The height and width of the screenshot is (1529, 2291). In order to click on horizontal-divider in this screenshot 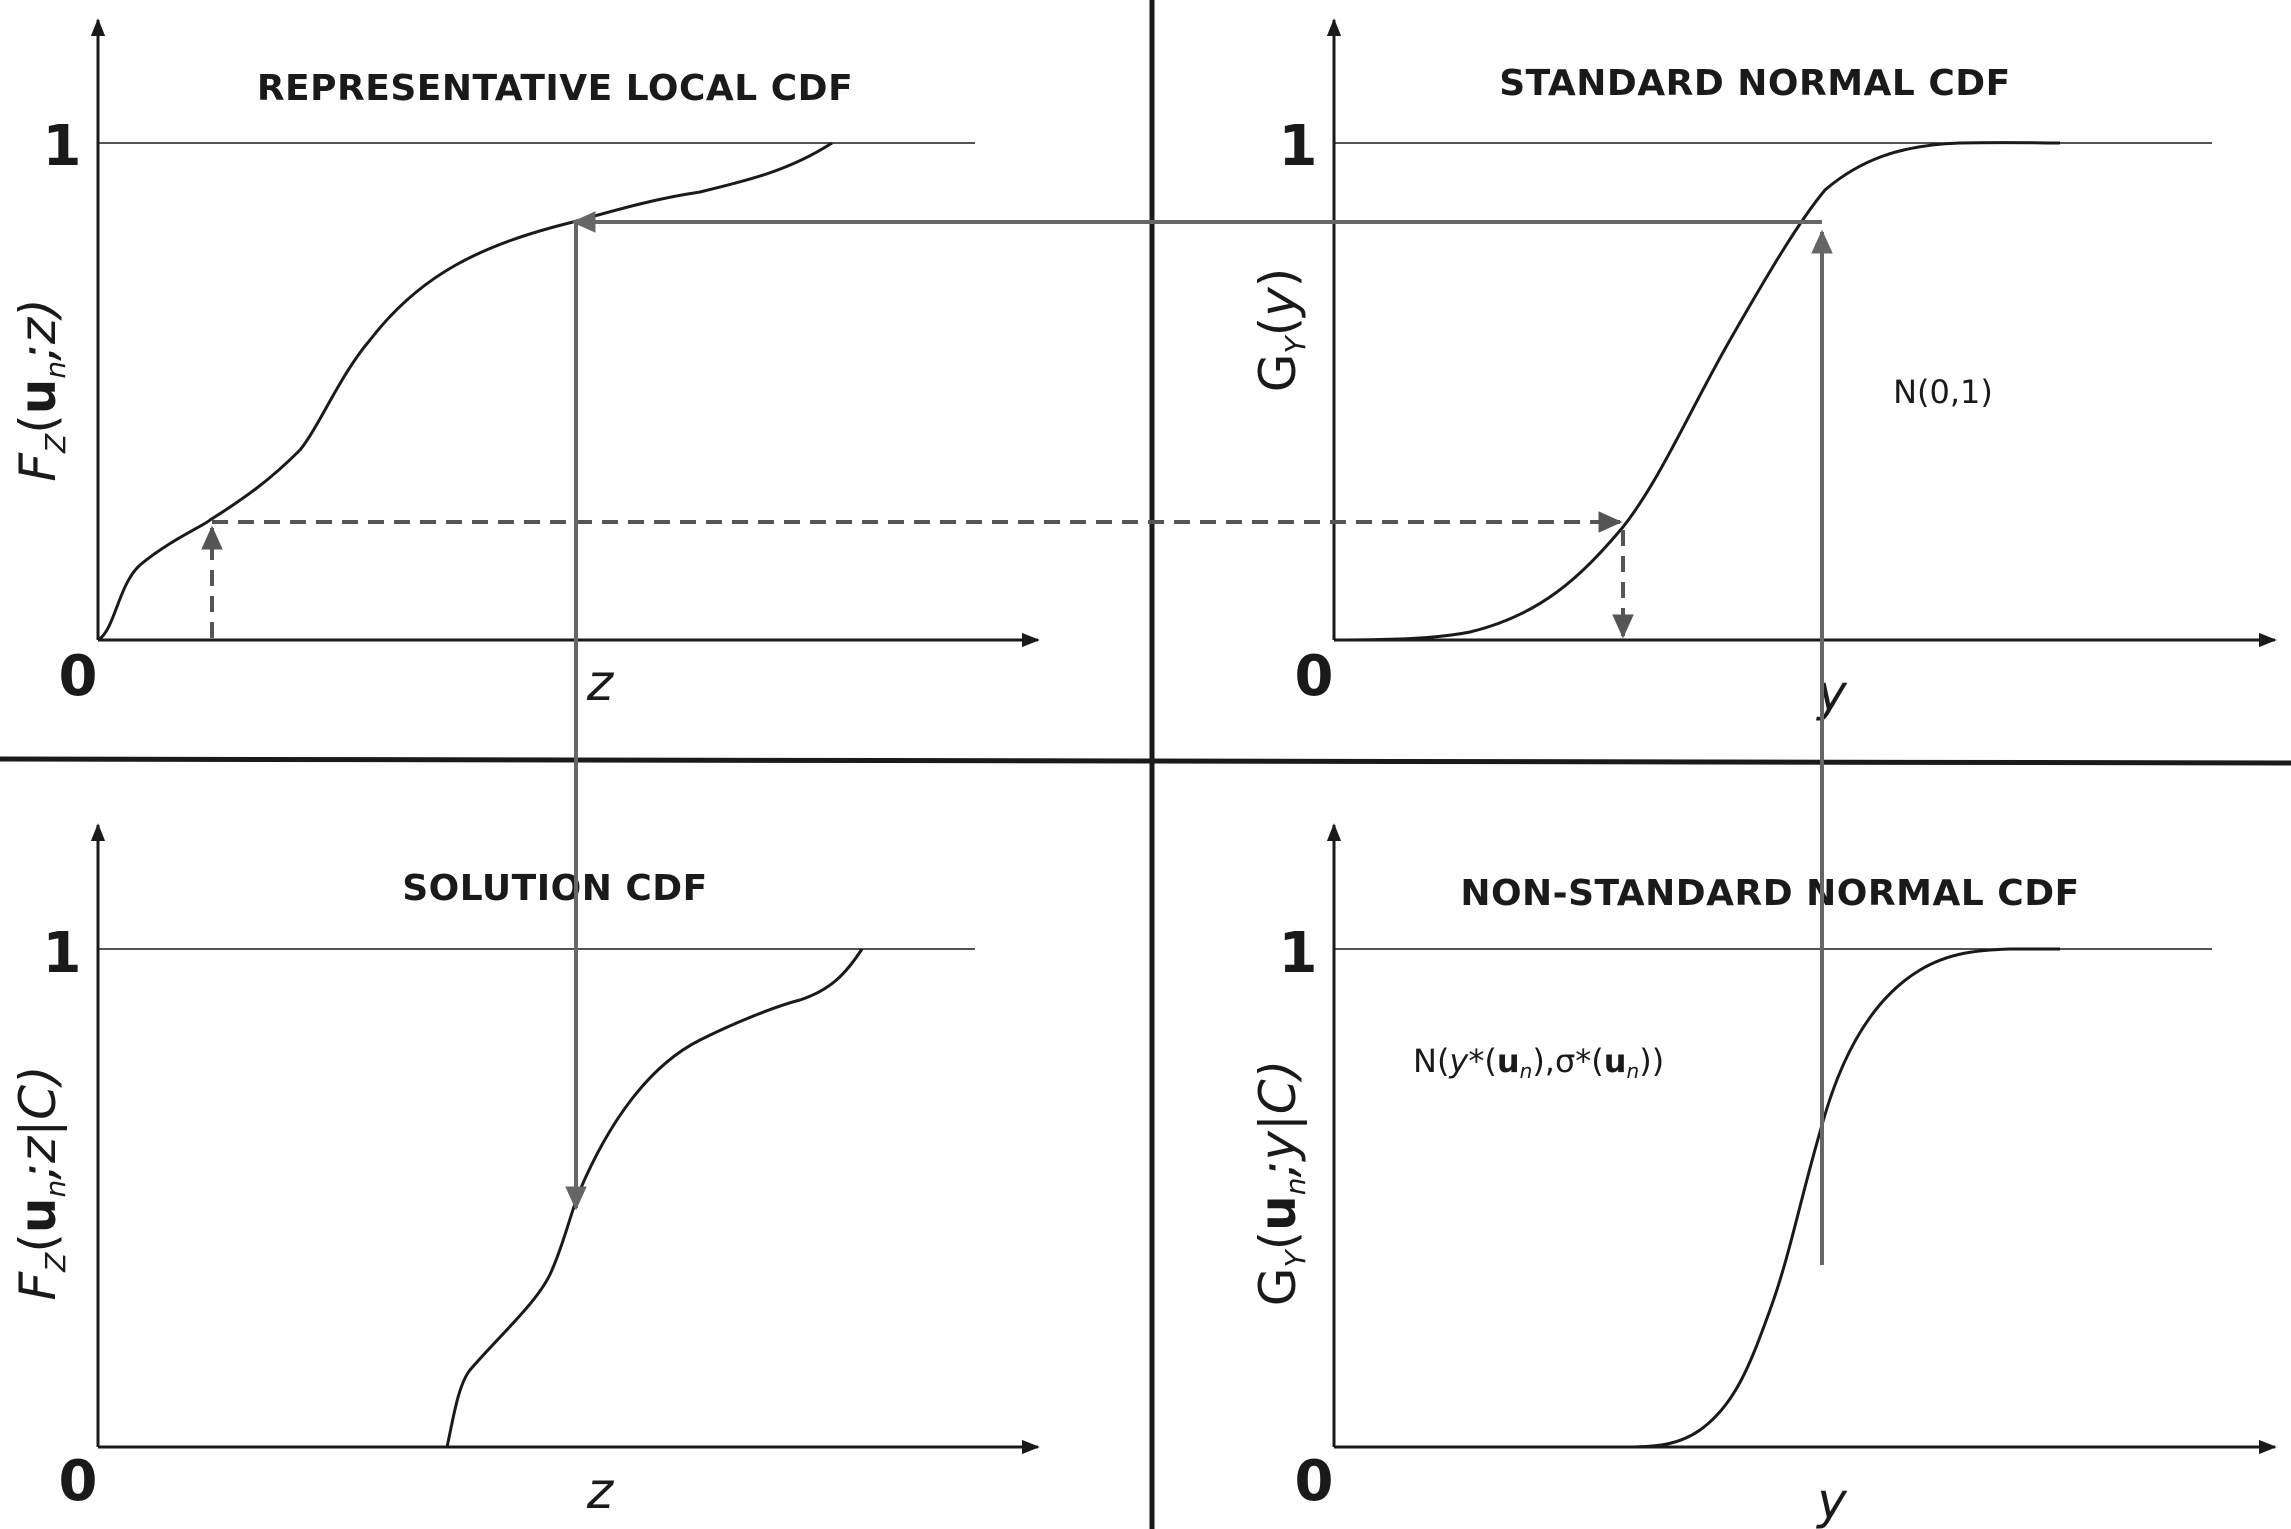, I will do `click(1145, 761)`.